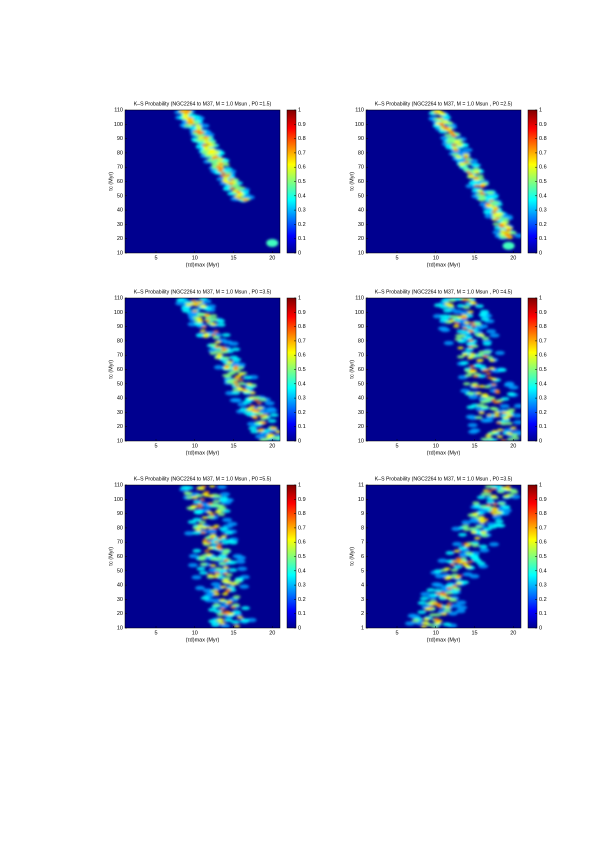 The height and width of the screenshot is (847, 599). What do you see at coordinates (362, 514) in the screenshot?
I see `y-tick-label: 9` at bounding box center [362, 514].